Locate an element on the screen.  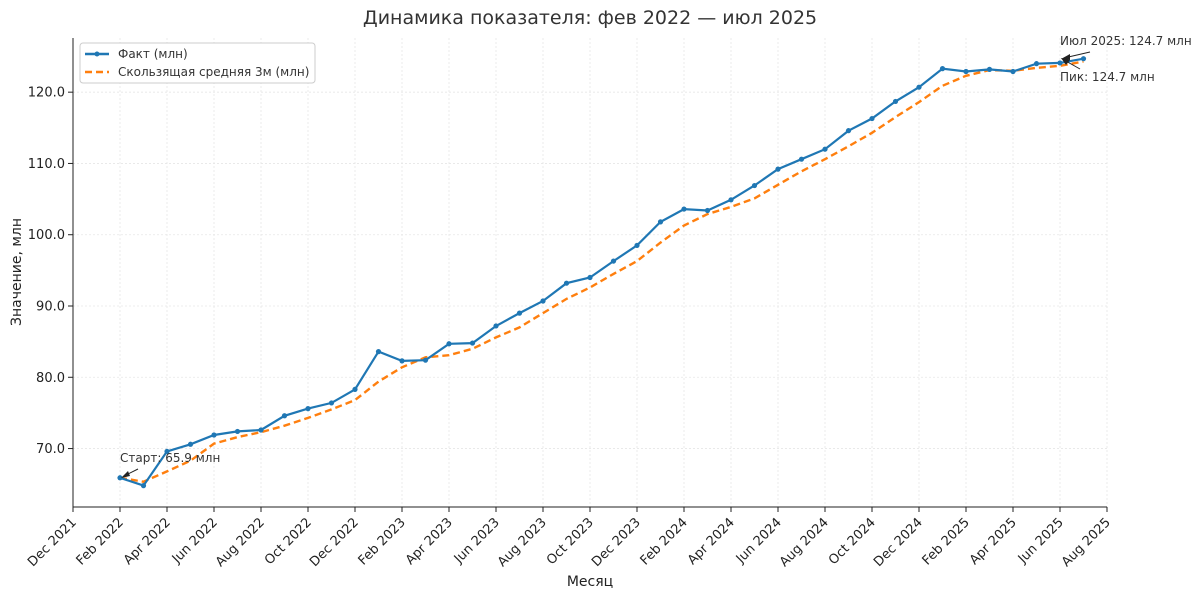
annotation-peak-arrowhead is located at coordinates (1065, 61).